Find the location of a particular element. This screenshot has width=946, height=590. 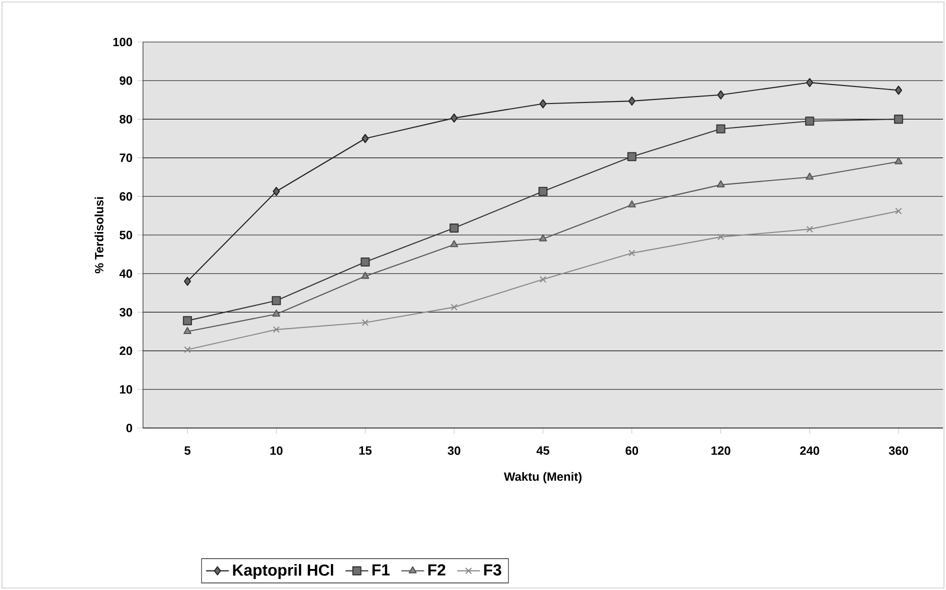

y-tick-label: 60 is located at coordinates (126, 196).